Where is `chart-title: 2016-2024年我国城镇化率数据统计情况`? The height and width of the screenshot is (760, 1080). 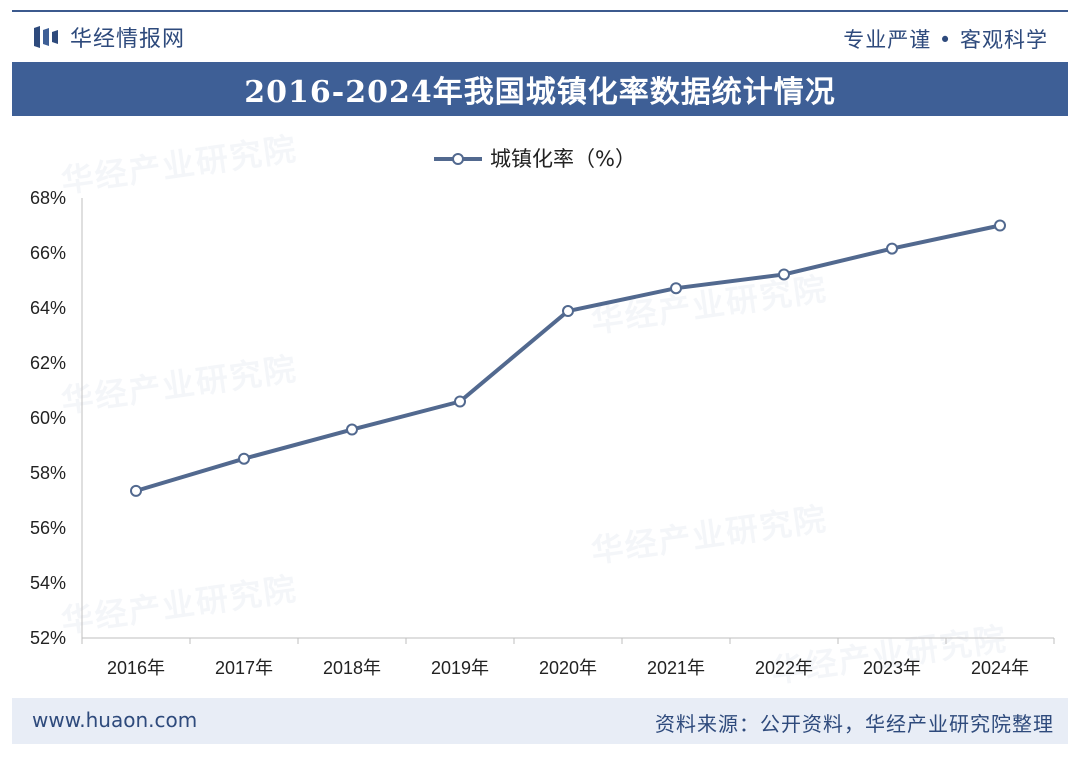
chart-title: 2016-2024年我国城镇化率数据统计情况 is located at coordinates (540, 92).